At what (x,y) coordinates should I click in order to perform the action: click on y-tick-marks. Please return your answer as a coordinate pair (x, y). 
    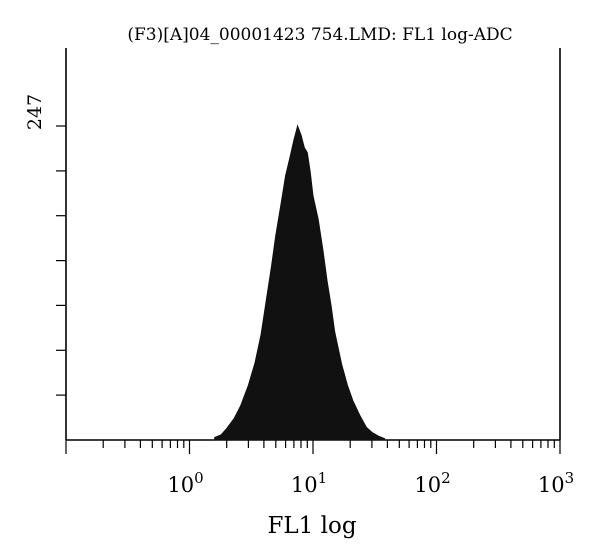
    Looking at the image, I should click on (61, 260).